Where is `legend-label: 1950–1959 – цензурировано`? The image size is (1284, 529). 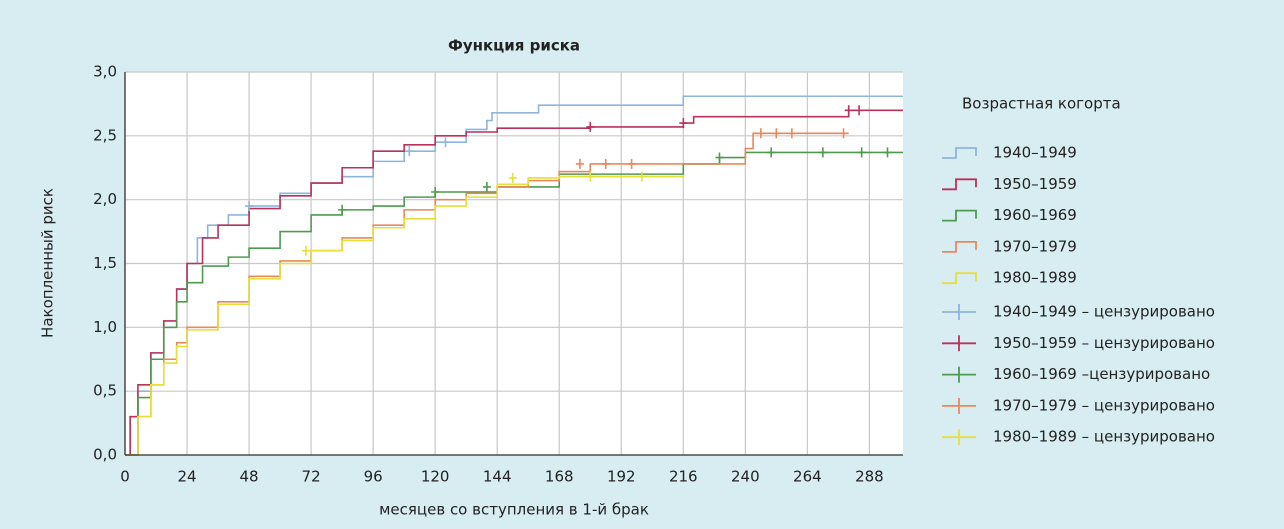
legend-label: 1950–1959 – цензурировано is located at coordinates (1104, 343).